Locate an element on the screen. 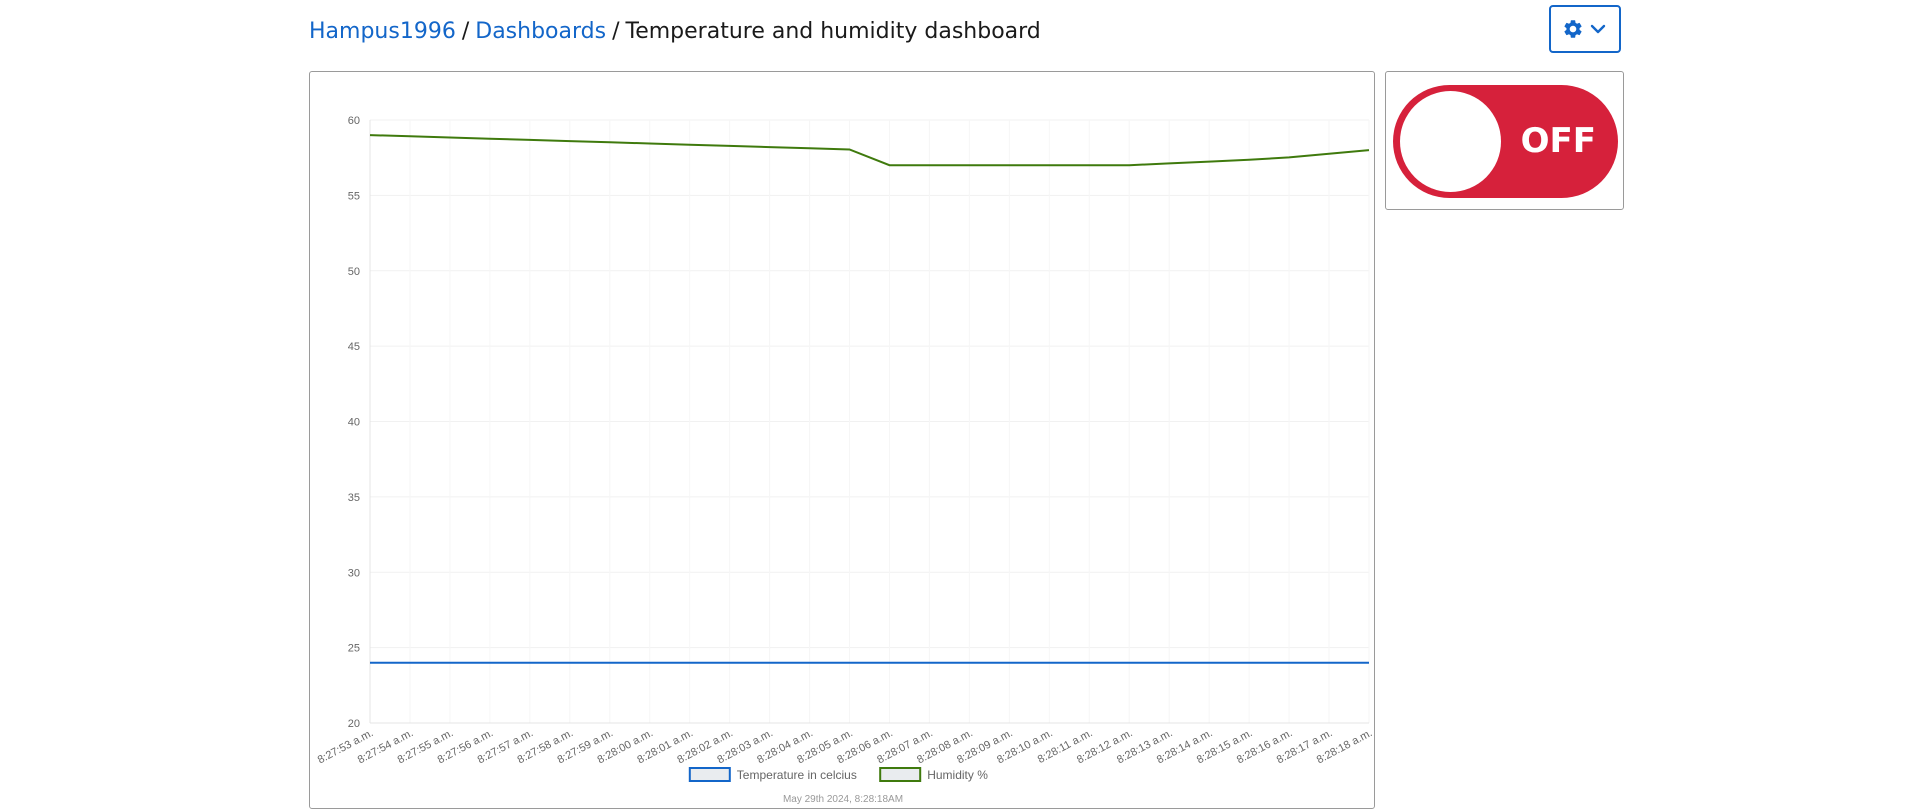 The height and width of the screenshot is (810, 1910). chevron-down-icon is located at coordinates (1598, 29).